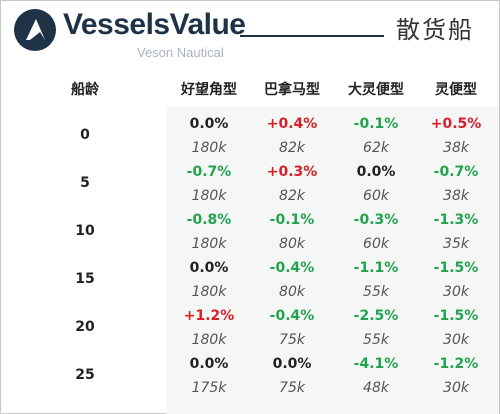 The width and height of the screenshot is (500, 414). I want to click on column-header: 巴拿马型, so click(292, 90).